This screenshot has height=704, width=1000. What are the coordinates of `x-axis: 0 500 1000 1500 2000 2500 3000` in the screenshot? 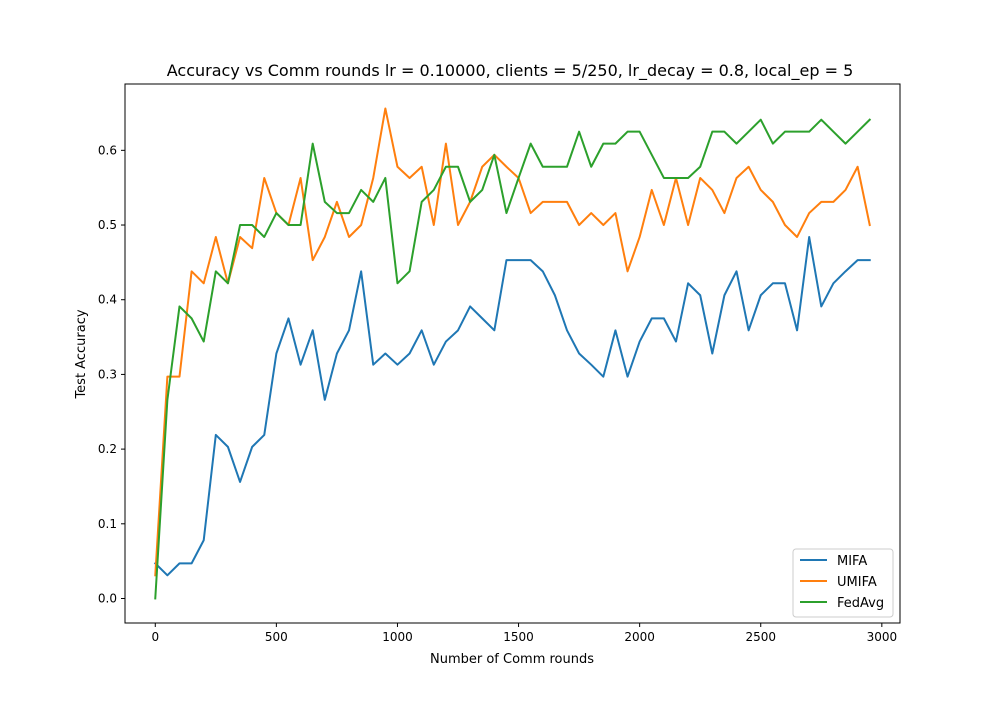 It's located at (524, 633).